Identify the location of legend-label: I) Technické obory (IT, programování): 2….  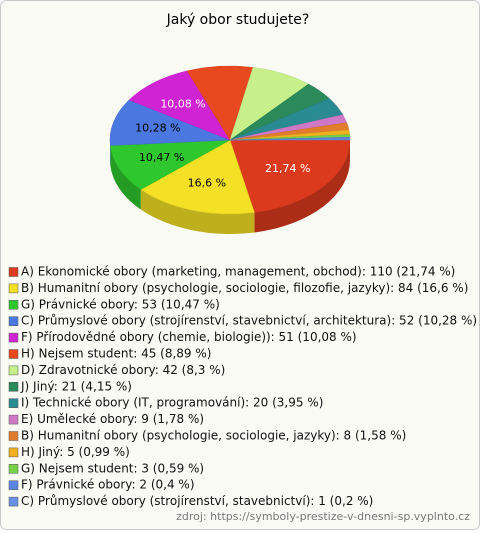
(172, 403).